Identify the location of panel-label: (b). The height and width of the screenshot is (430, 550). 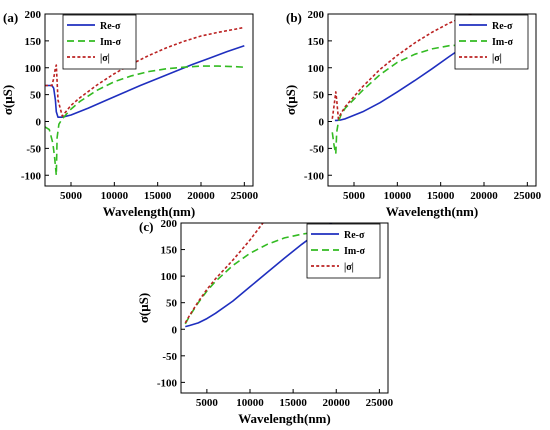
(294, 17).